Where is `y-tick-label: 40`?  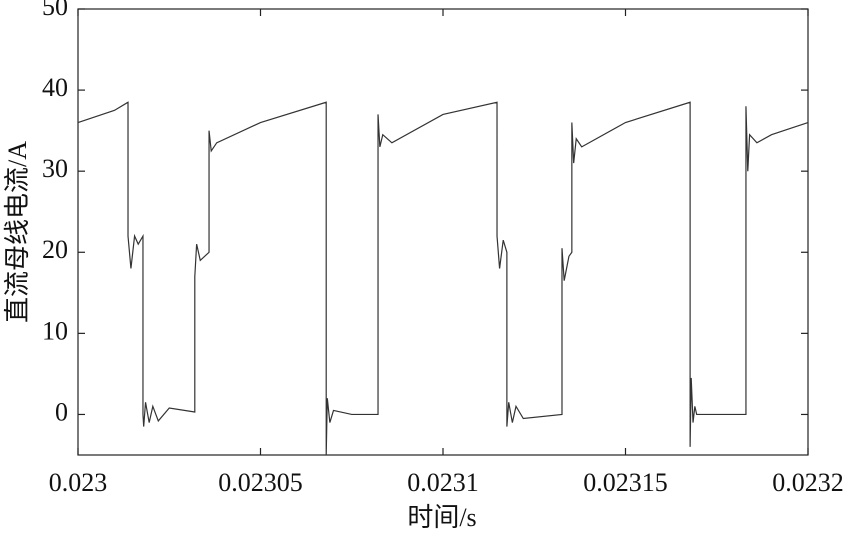 y-tick-label: 40 is located at coordinates (55, 87).